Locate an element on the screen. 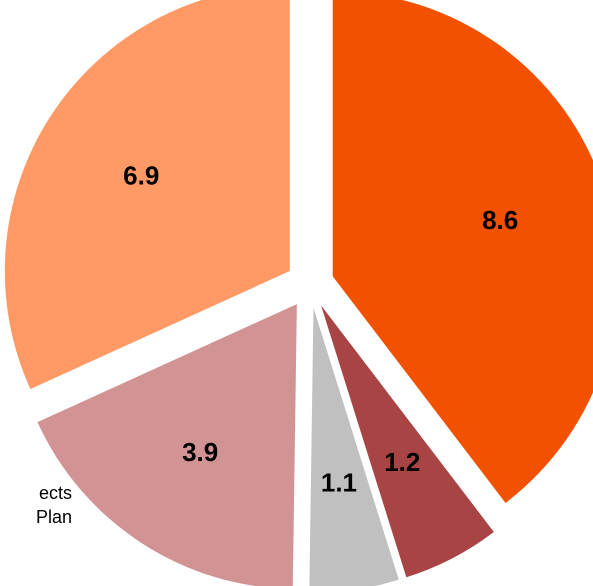 The width and height of the screenshot is (593, 586). slice-value-label-1: 8.6 is located at coordinates (500, 220).